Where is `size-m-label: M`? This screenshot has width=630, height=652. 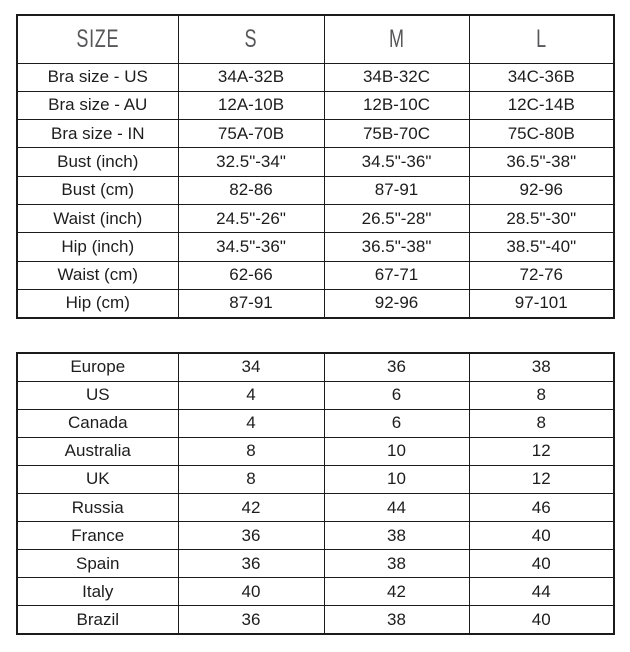 size-m-label: M is located at coordinates (396, 38).